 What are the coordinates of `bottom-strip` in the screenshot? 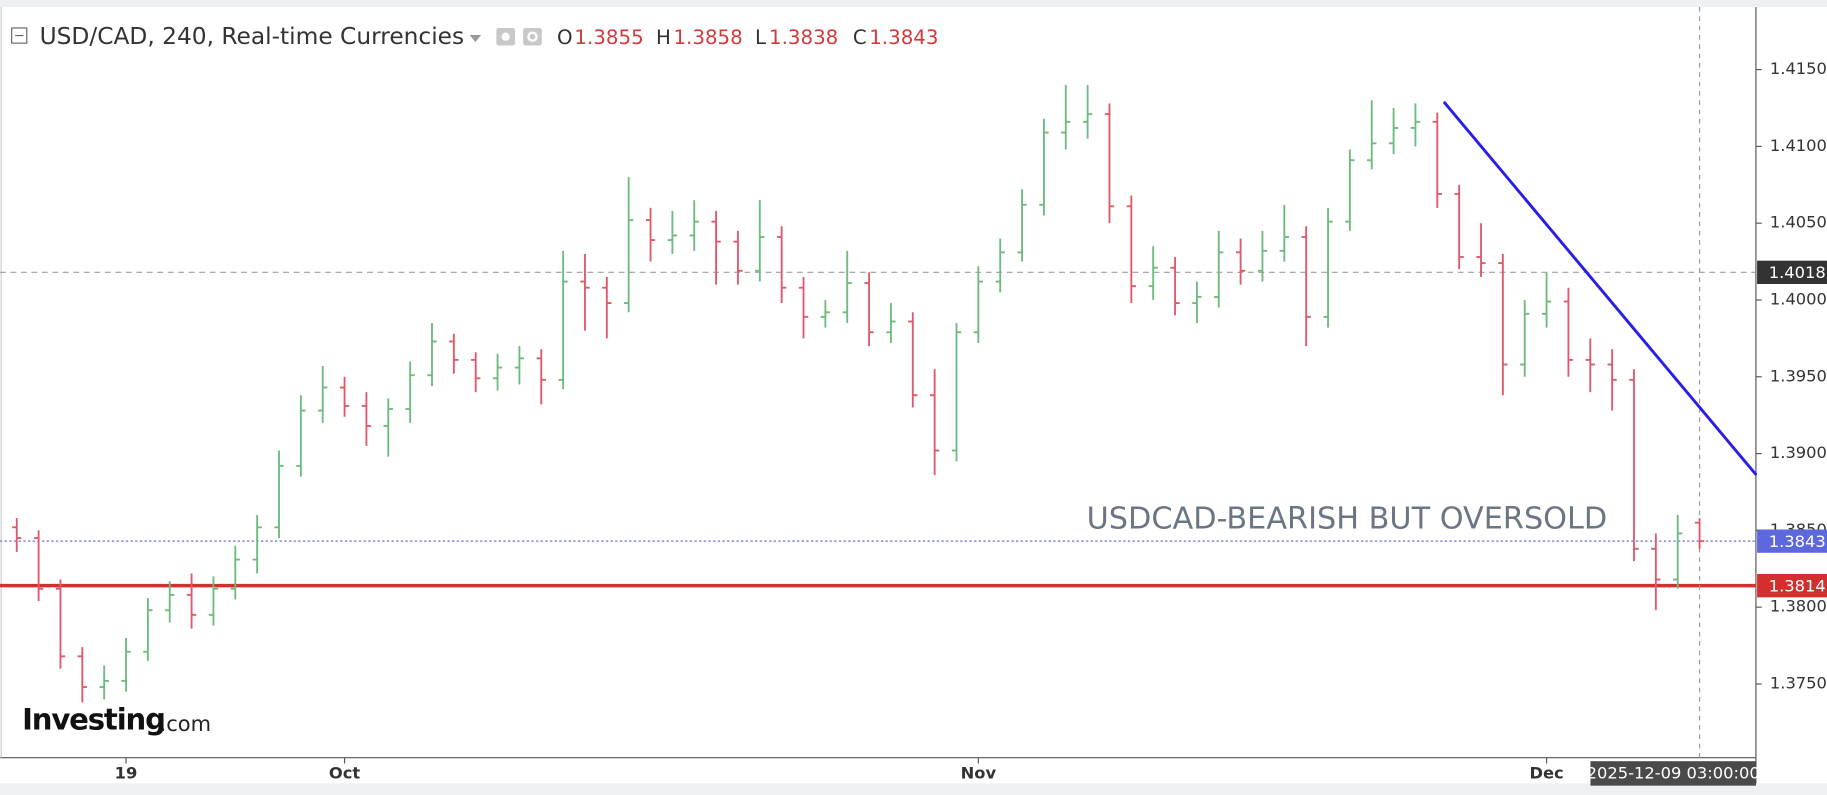 It's located at (913, 789).